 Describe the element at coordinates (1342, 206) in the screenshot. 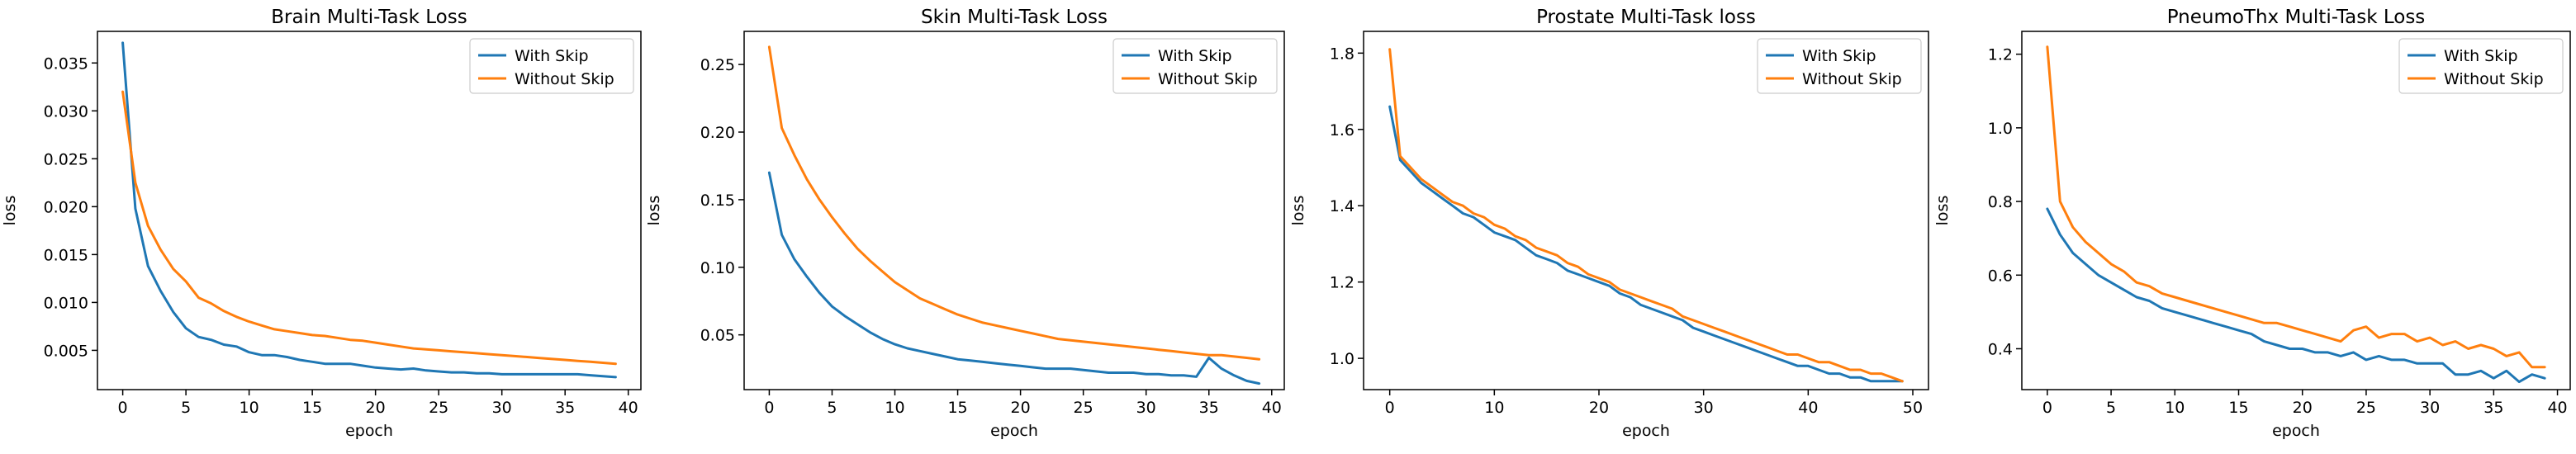

I see `y-tick-label: 1.4` at that location.